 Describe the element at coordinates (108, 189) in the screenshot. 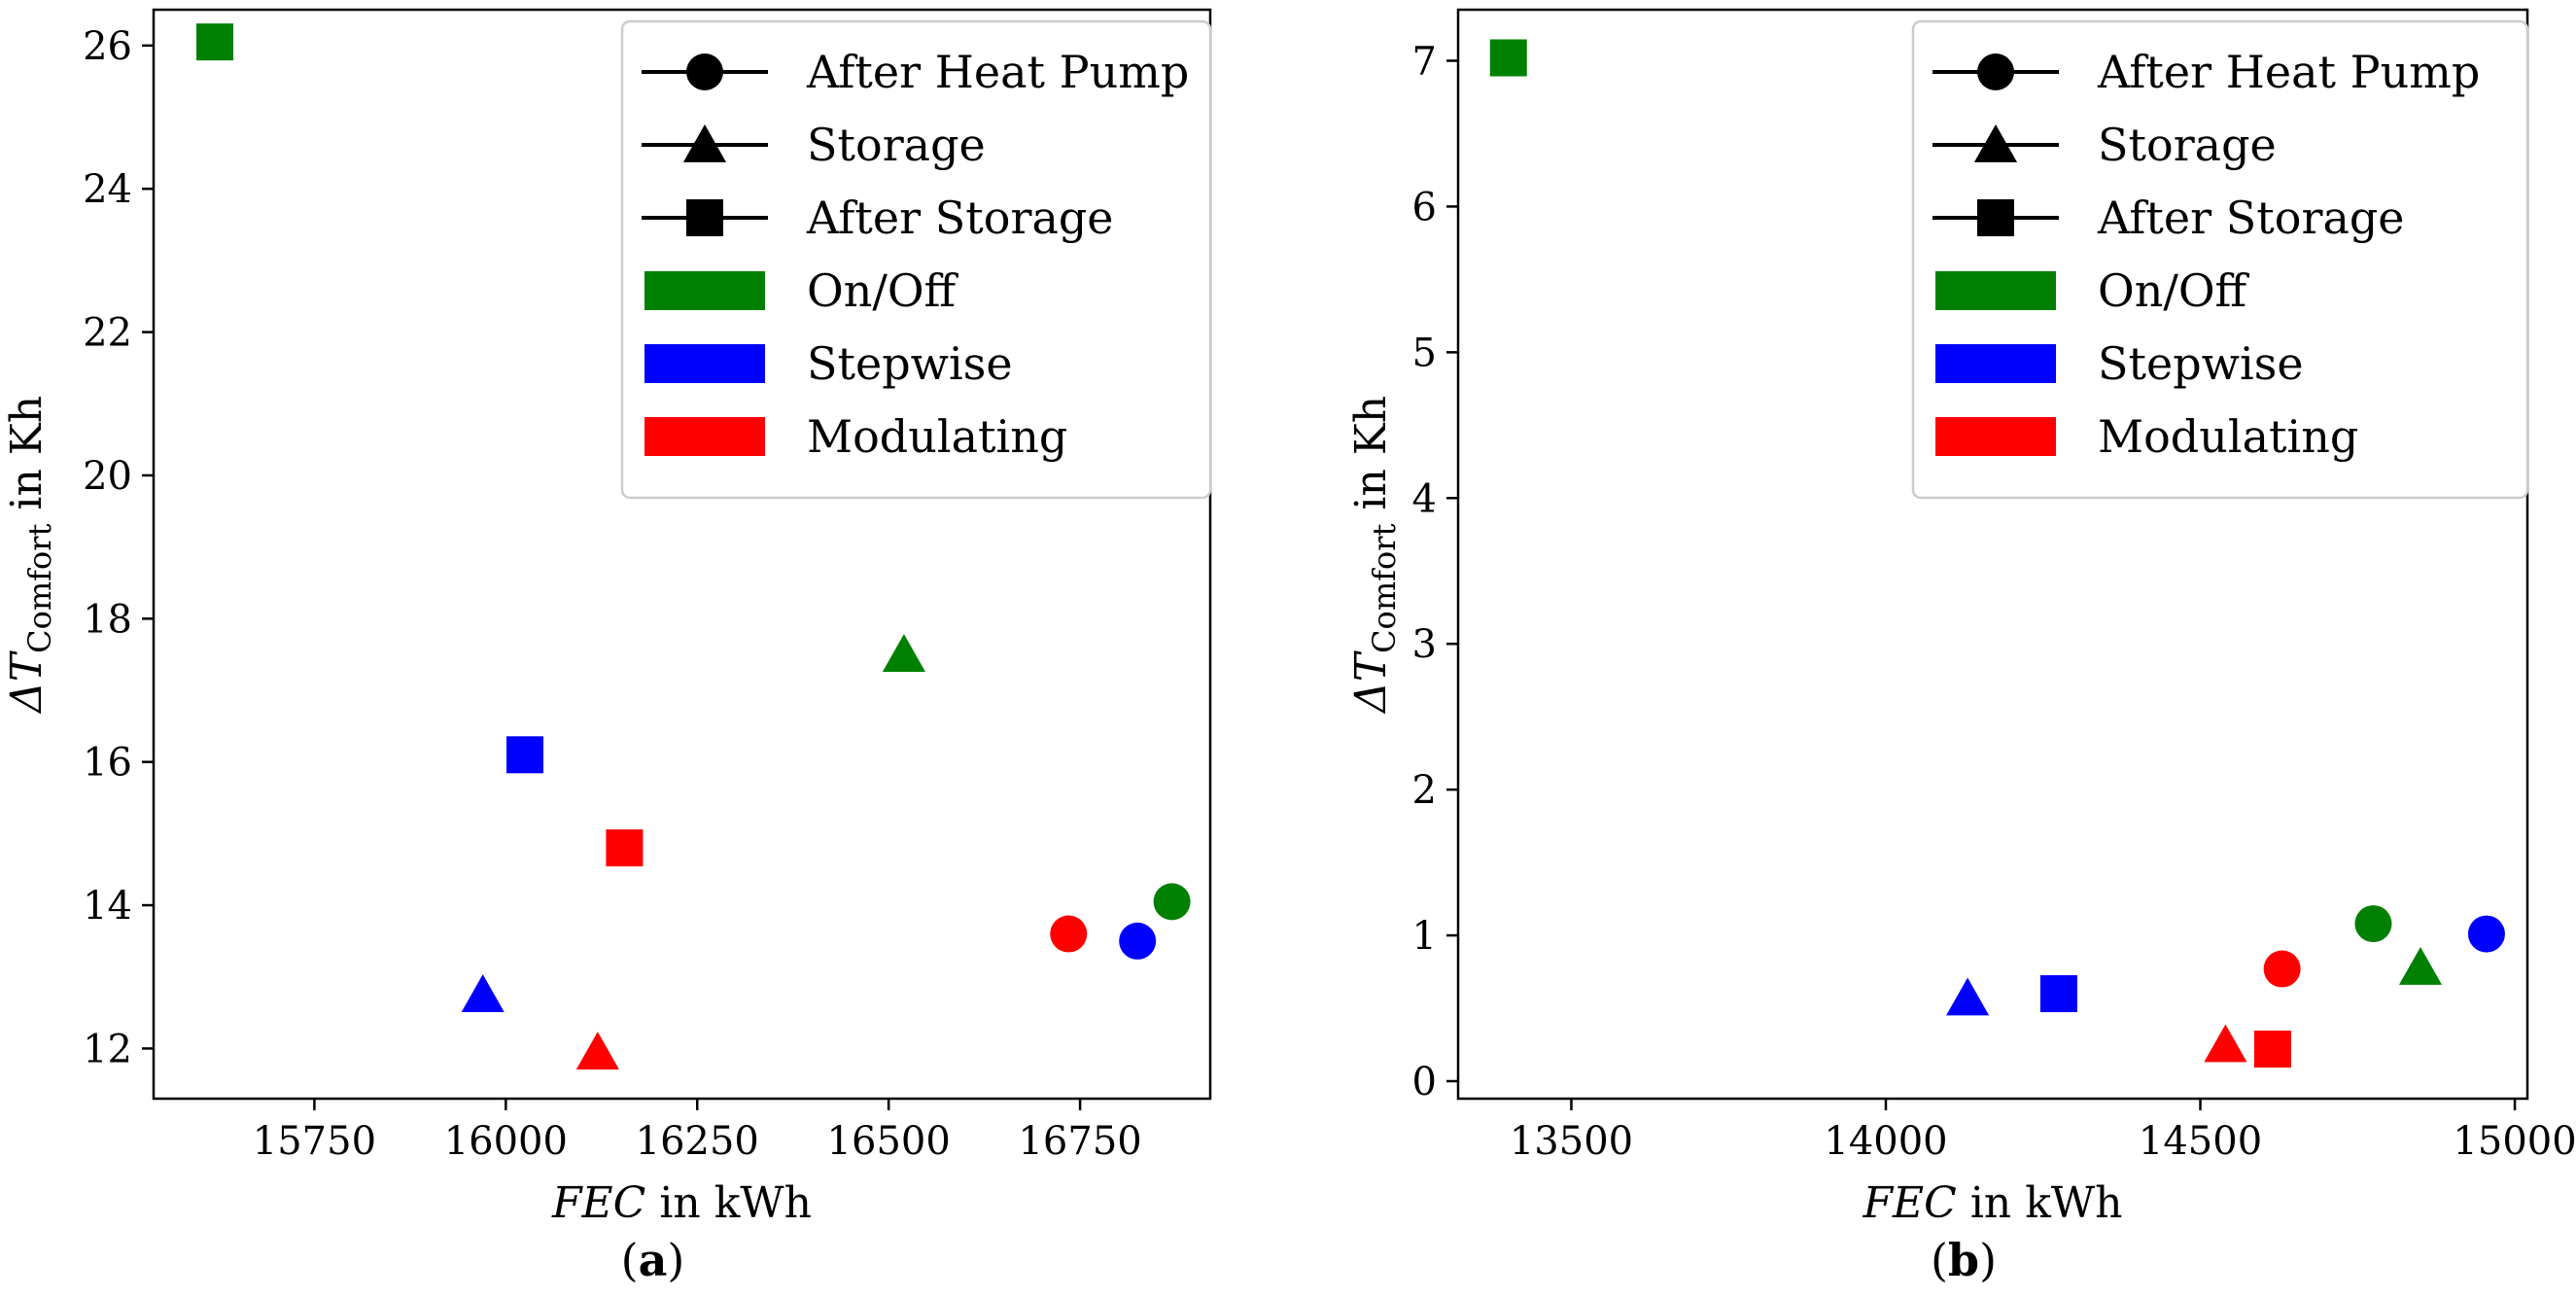

I see `y-tick-label: 24` at that location.